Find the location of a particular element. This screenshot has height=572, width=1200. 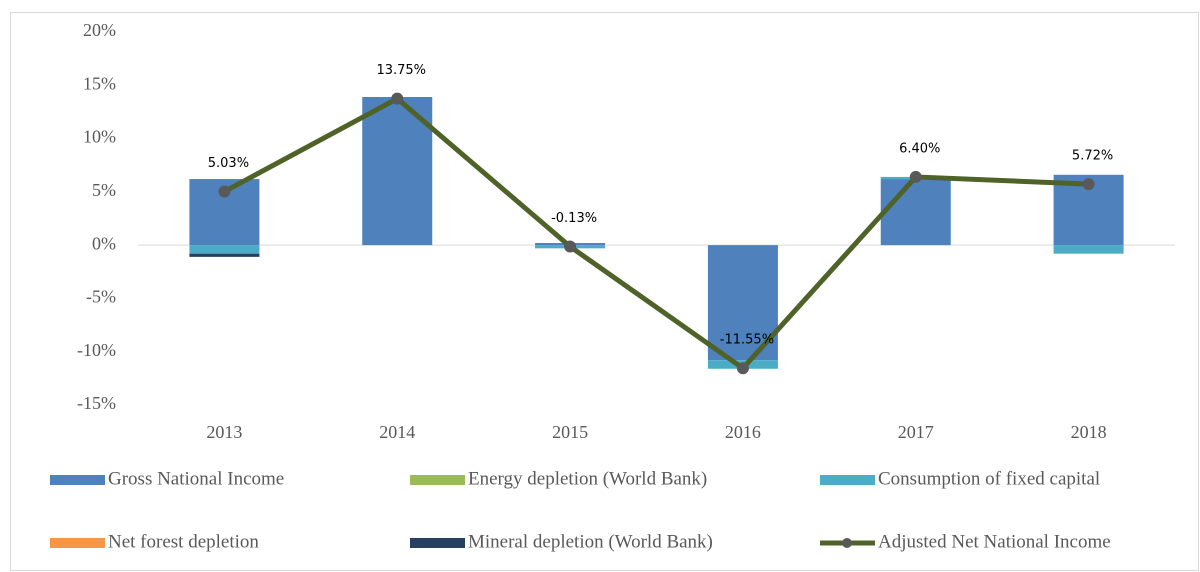

x-tick-label: 2017 is located at coordinates (916, 432).